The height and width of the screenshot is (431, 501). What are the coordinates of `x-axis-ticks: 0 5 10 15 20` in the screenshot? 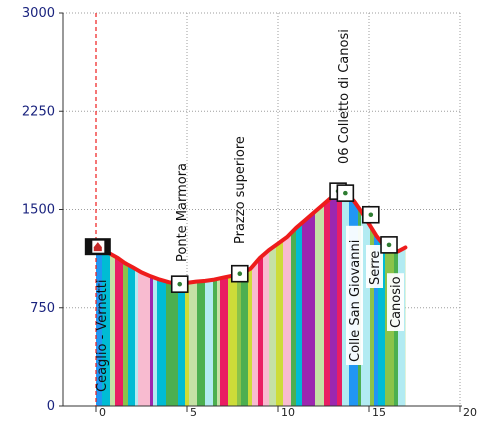 It's located at (286, 412).